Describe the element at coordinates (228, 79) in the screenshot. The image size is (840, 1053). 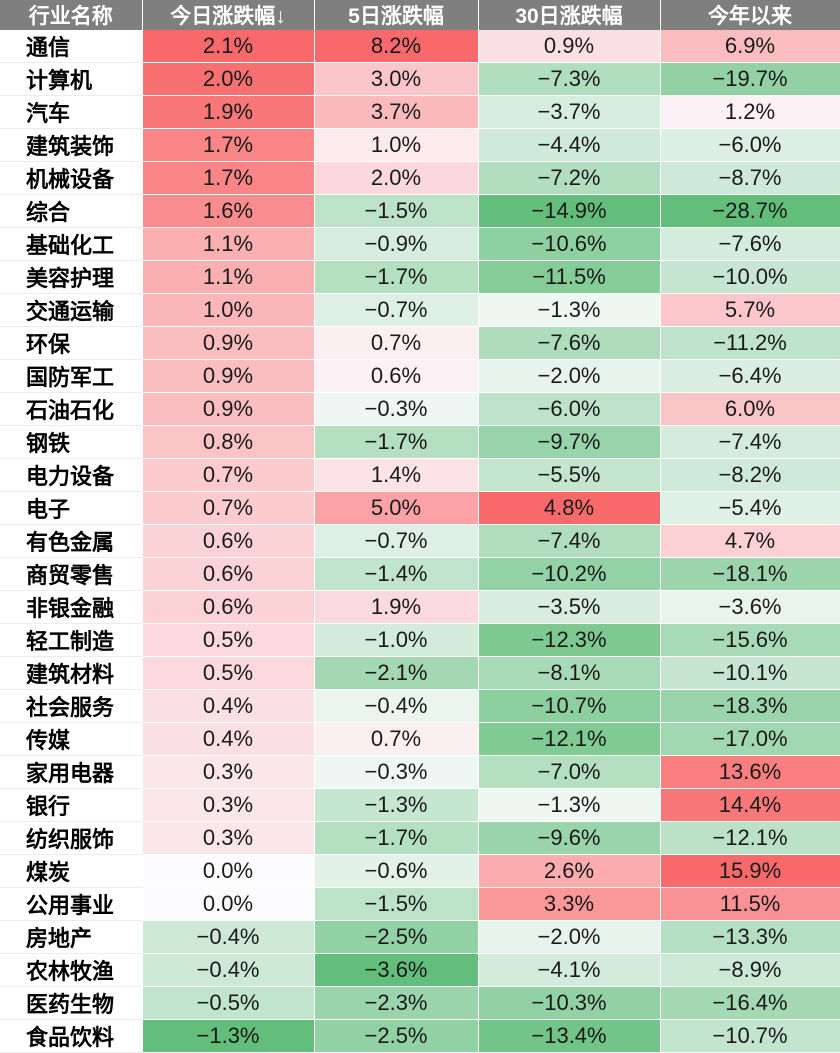
I see `today-change-cell: 2.0%` at that location.